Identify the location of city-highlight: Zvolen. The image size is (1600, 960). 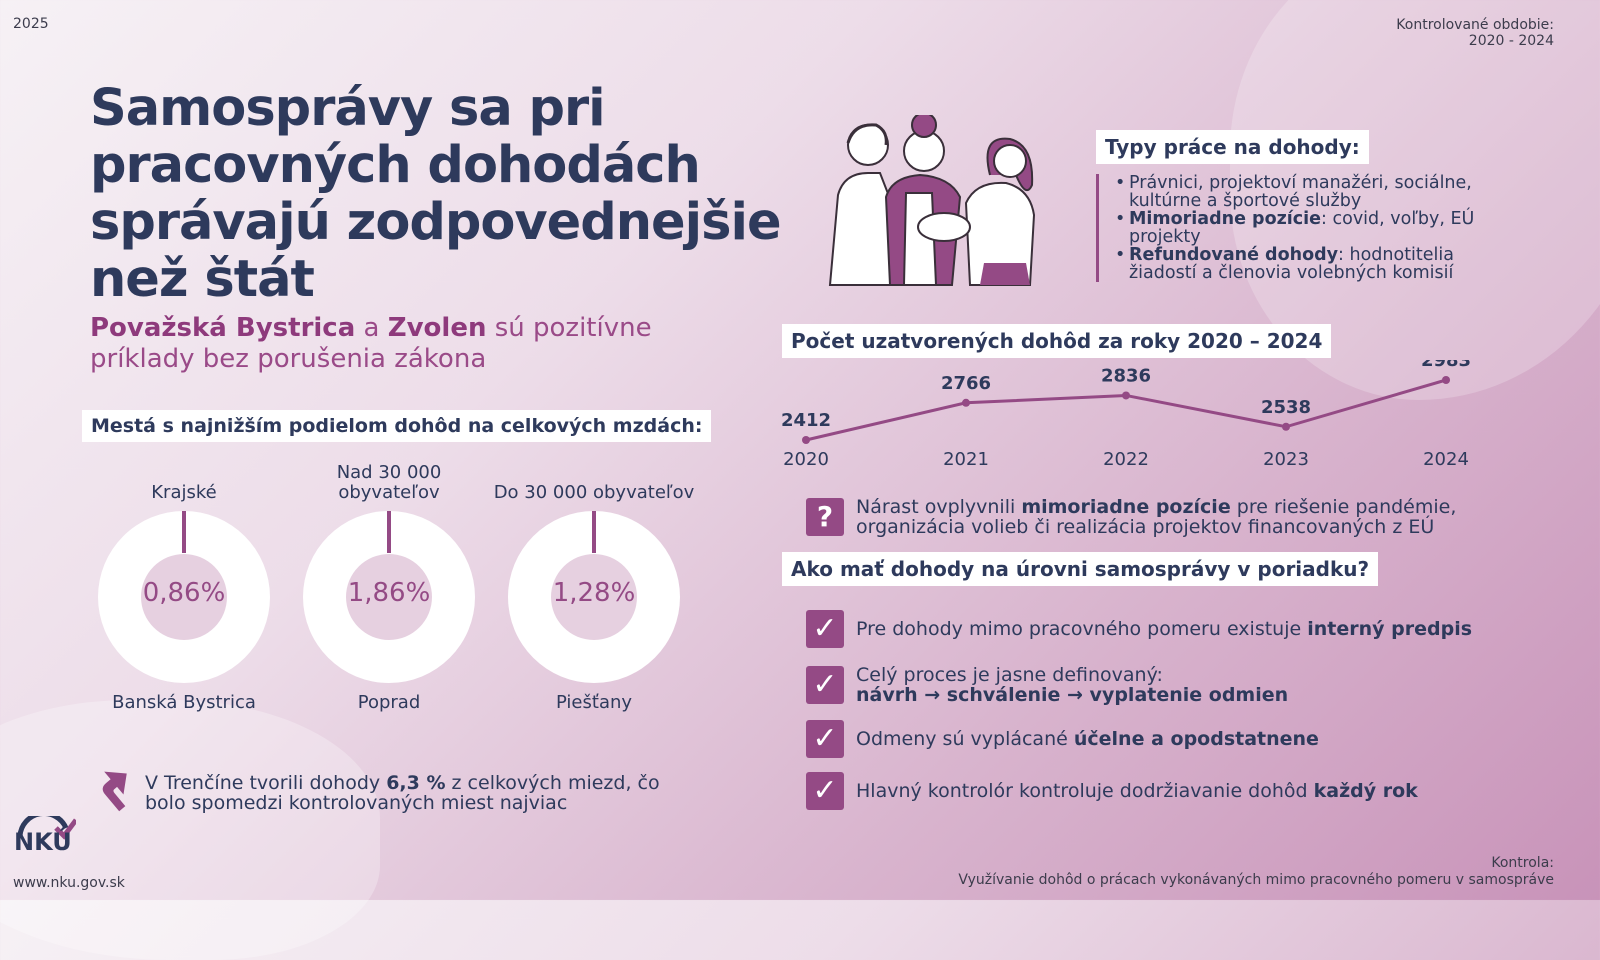
(437, 328).